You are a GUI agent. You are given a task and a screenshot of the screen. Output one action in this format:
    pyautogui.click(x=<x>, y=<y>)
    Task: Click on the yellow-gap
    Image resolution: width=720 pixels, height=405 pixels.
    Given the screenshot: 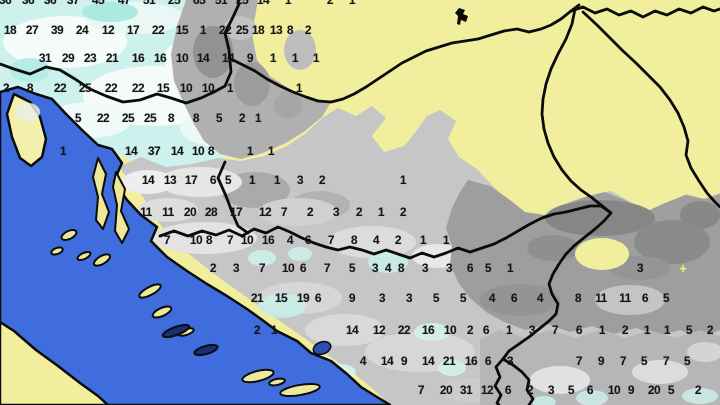 What is the action you would take?
    pyautogui.click(x=602, y=254)
    